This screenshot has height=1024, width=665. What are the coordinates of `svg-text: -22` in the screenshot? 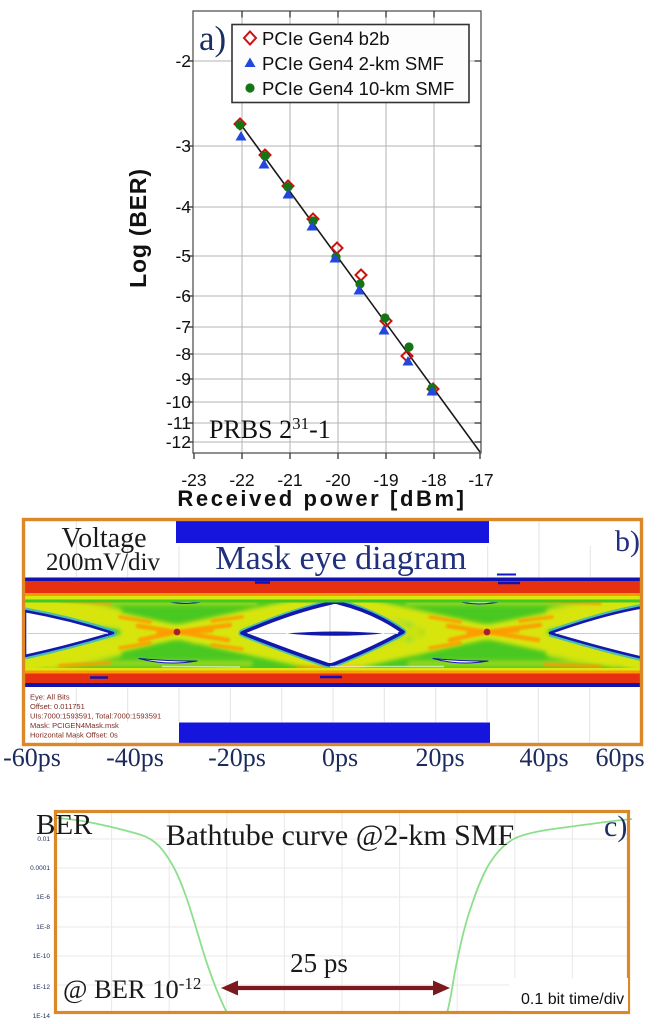 It's located at (241, 480).